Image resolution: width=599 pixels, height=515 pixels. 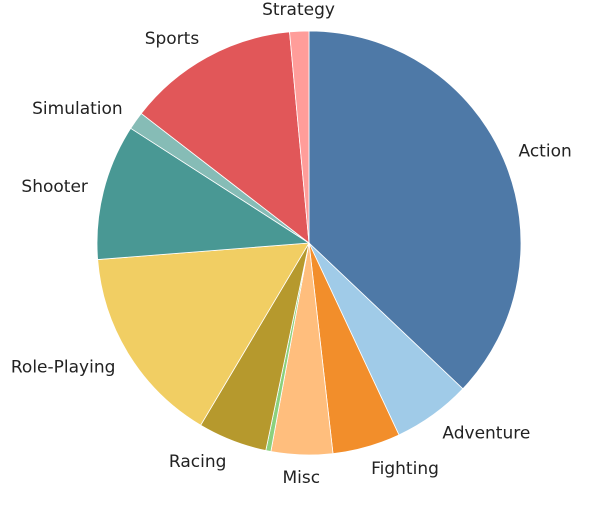 What do you see at coordinates (405, 469) in the screenshot?
I see `pie-label-fighting: Fighting` at bounding box center [405, 469].